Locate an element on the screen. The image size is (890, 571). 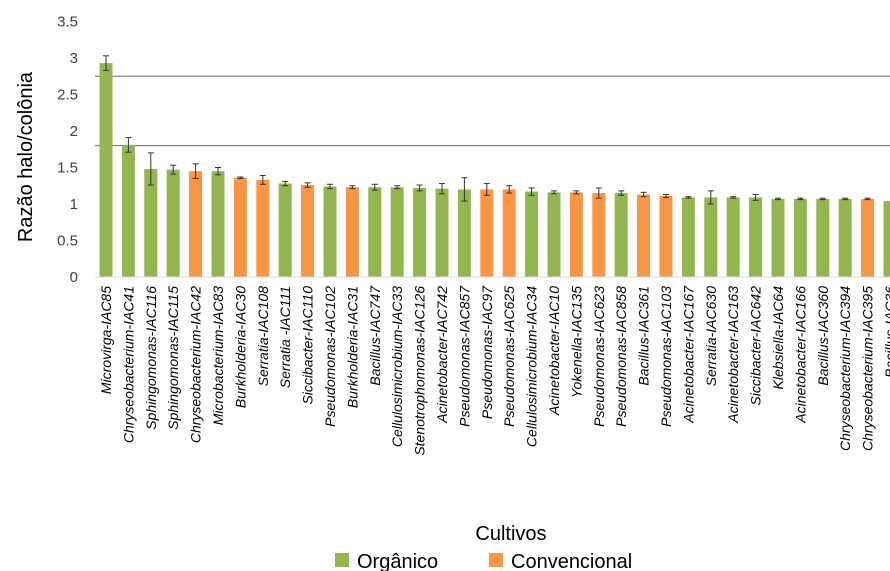
legend-swatch-organico is located at coordinates (342, 560).